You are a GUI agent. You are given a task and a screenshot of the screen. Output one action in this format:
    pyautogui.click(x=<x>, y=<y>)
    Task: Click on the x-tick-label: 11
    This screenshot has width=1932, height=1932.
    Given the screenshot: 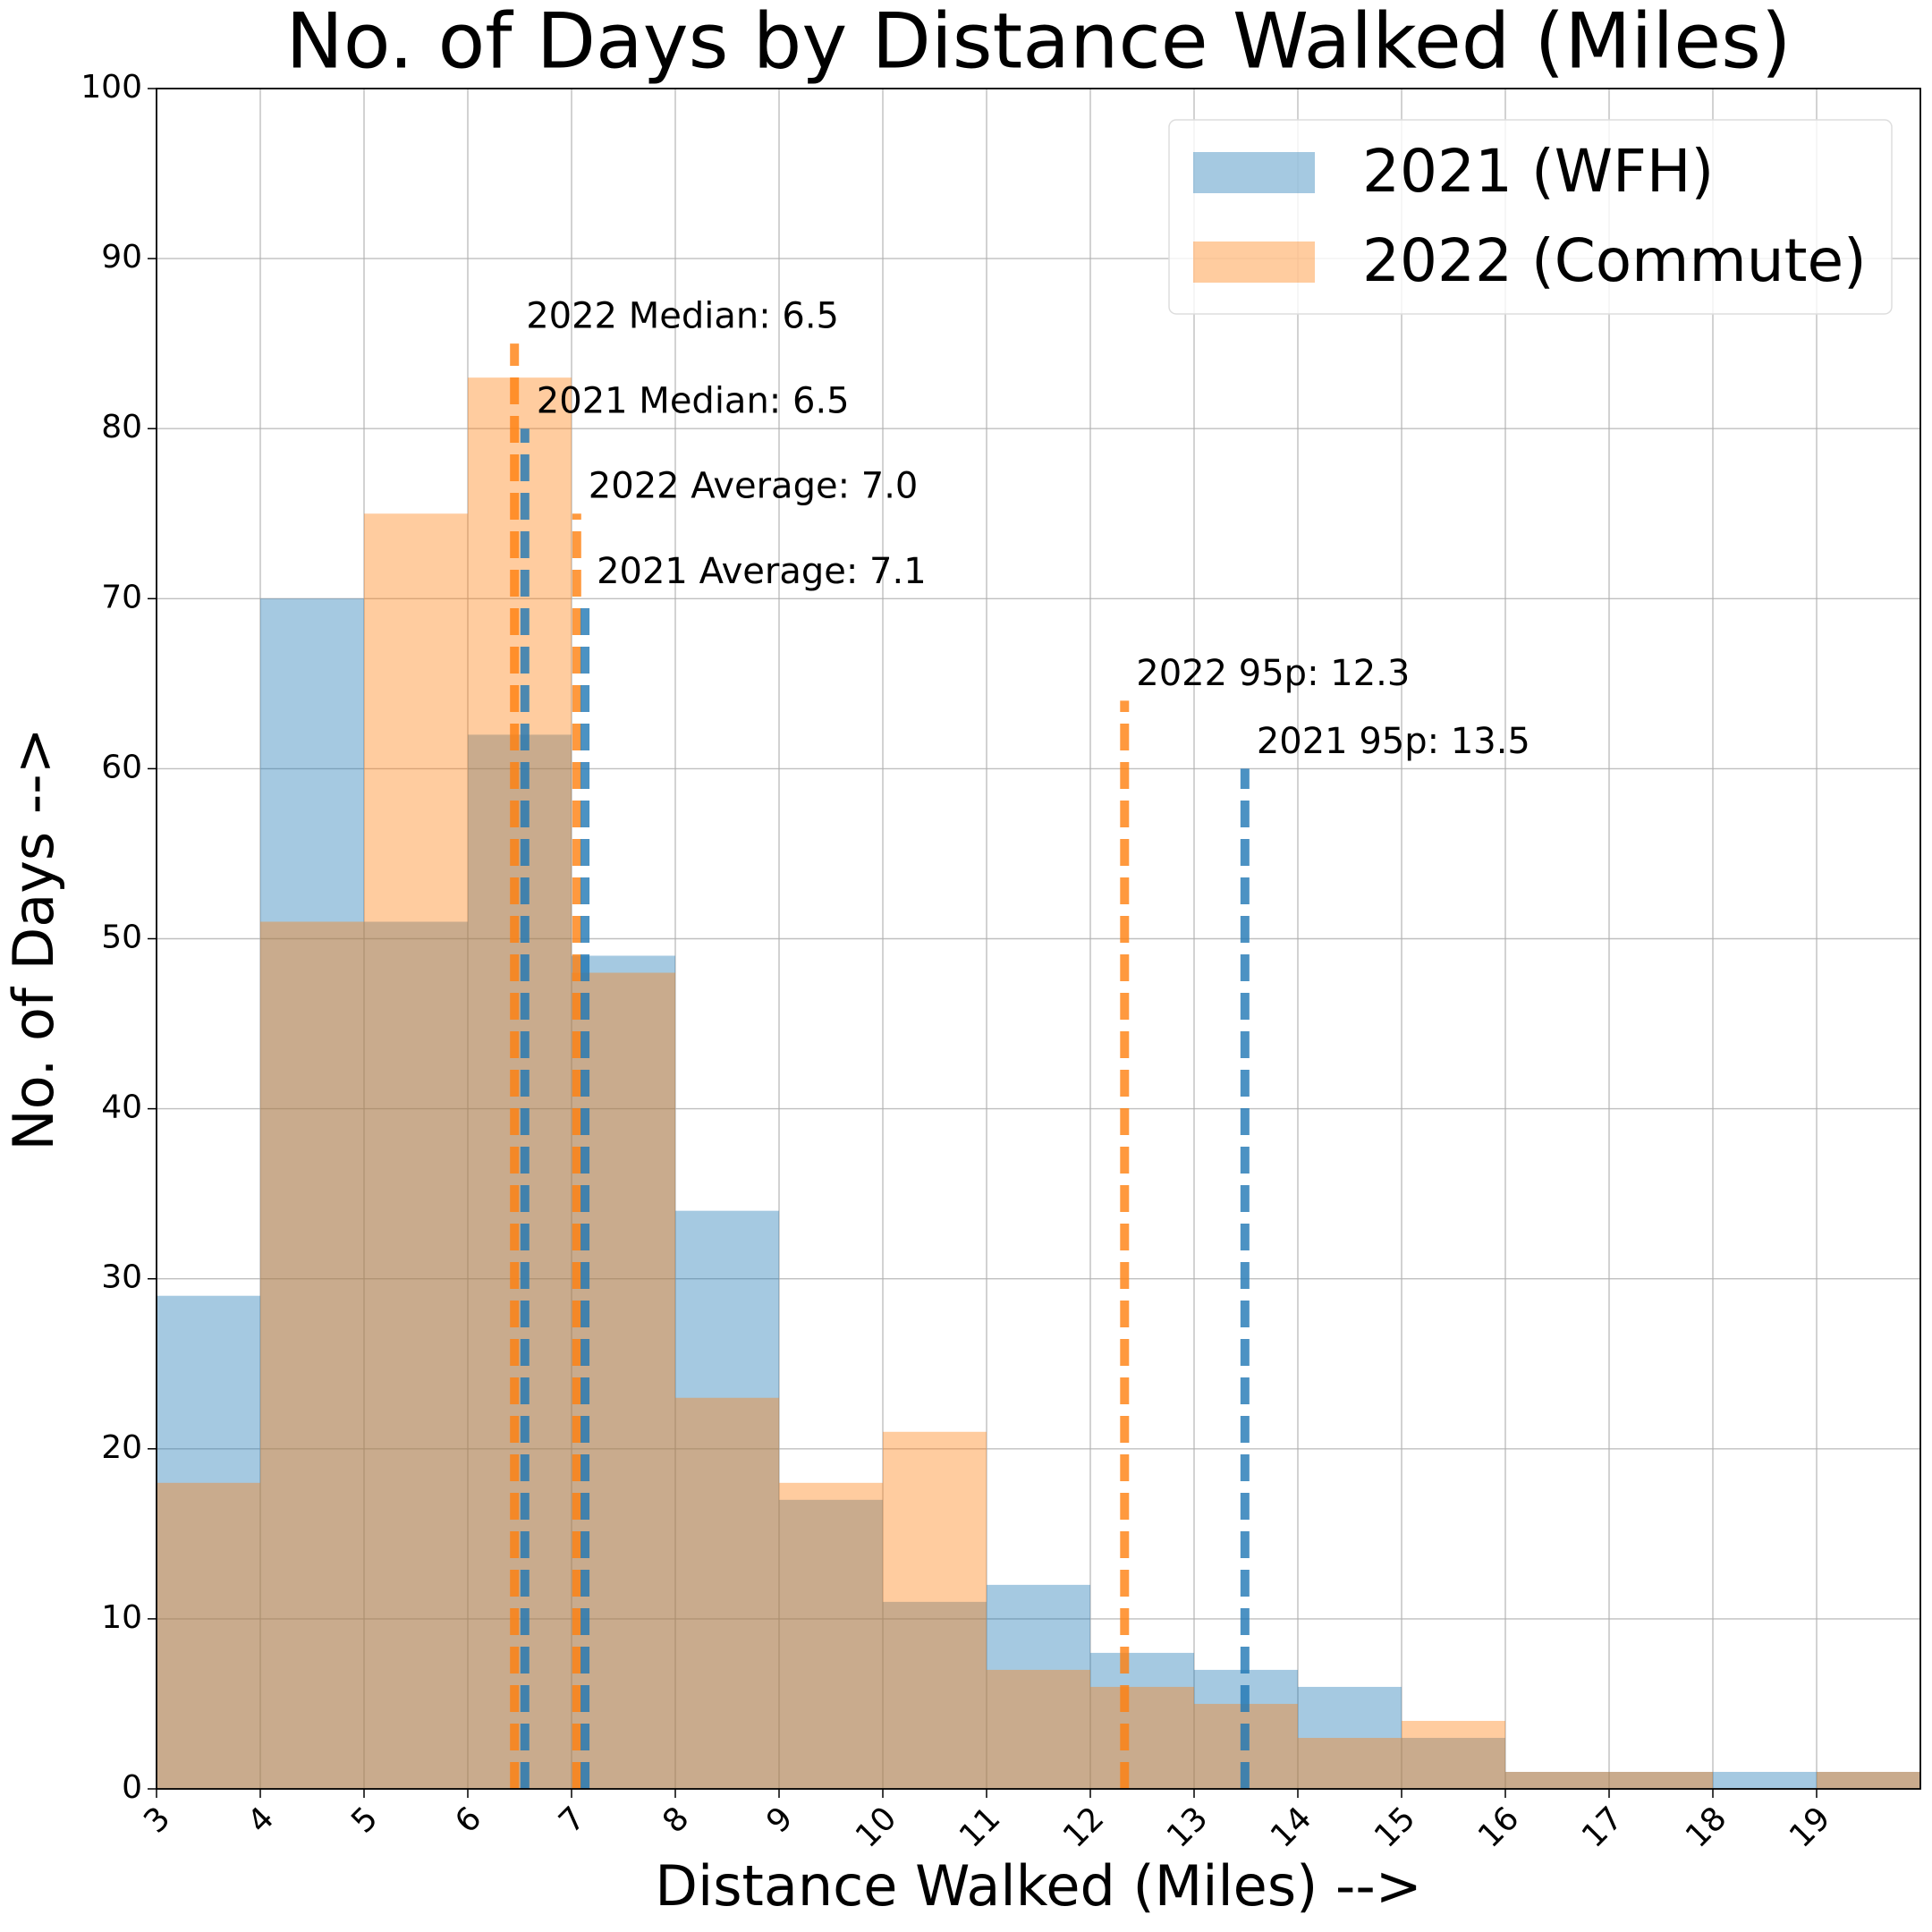 What is the action you would take?
    pyautogui.click(x=980, y=1827)
    